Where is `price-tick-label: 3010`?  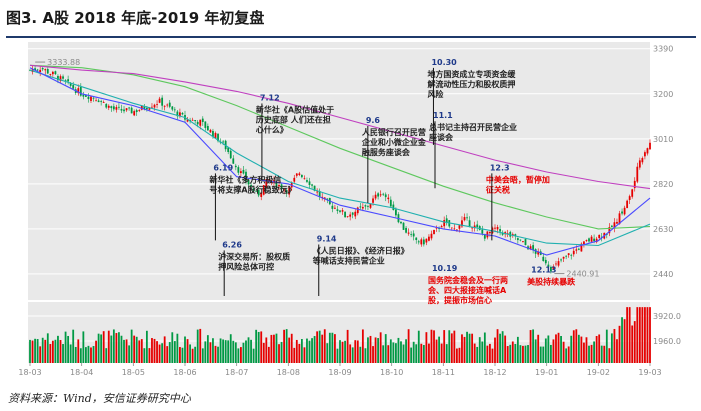
price-tick-label: 3010 is located at coordinates (663, 139).